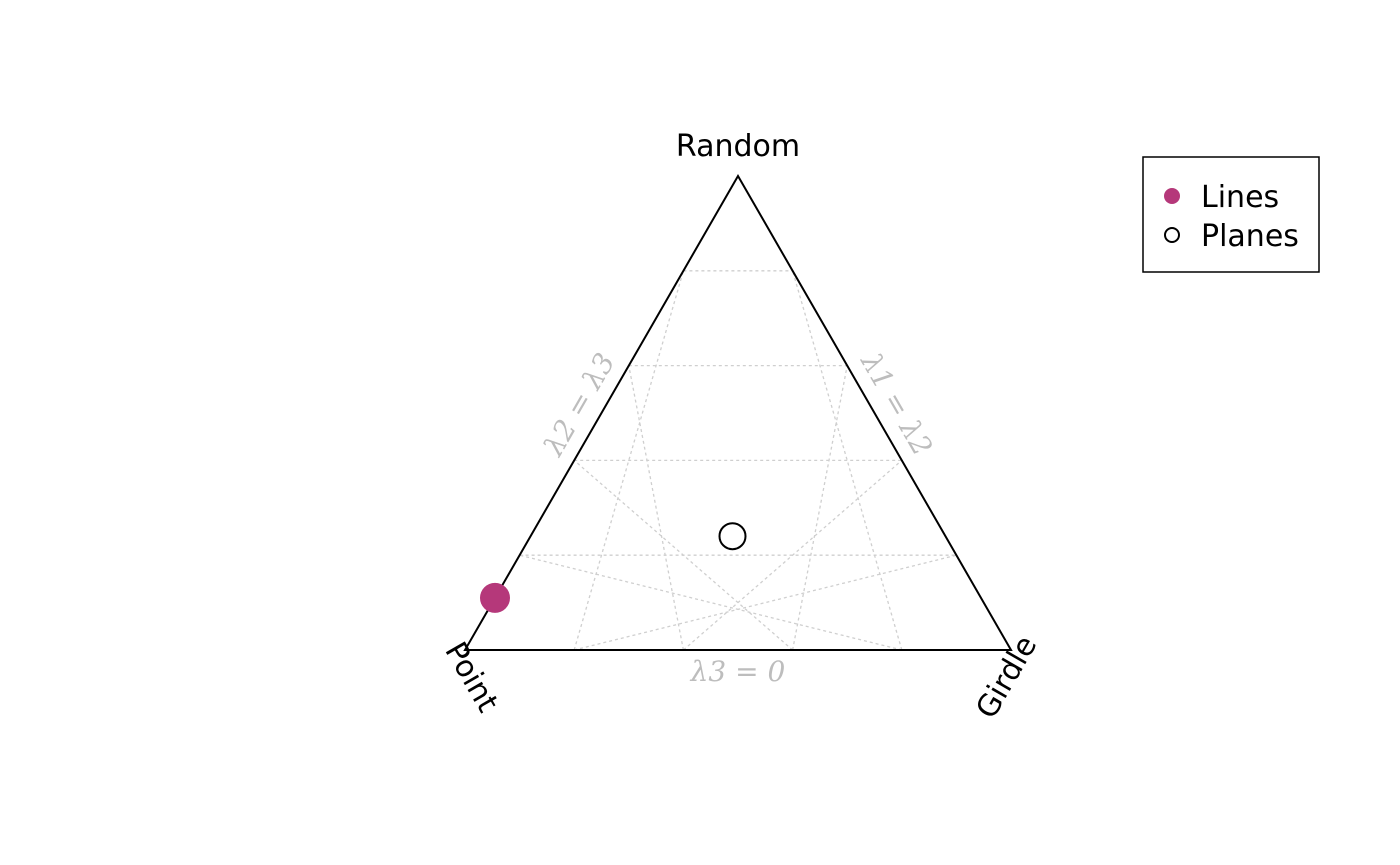 Image resolution: width=1400 pixels, height=865 pixels. I want to click on legend-marker-planes, so click(1172, 235).